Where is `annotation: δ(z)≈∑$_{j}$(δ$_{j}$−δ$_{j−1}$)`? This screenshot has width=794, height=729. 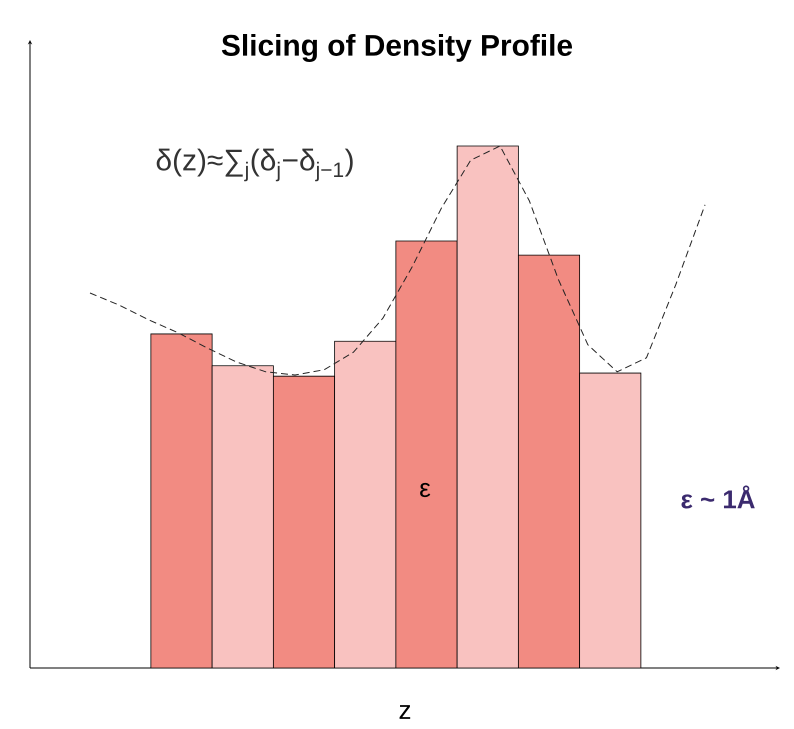 annotation: δ(z)≈∑$_{j}$(δ$_{j}$−δ$_{j−1}$) is located at coordinates (254, 165).